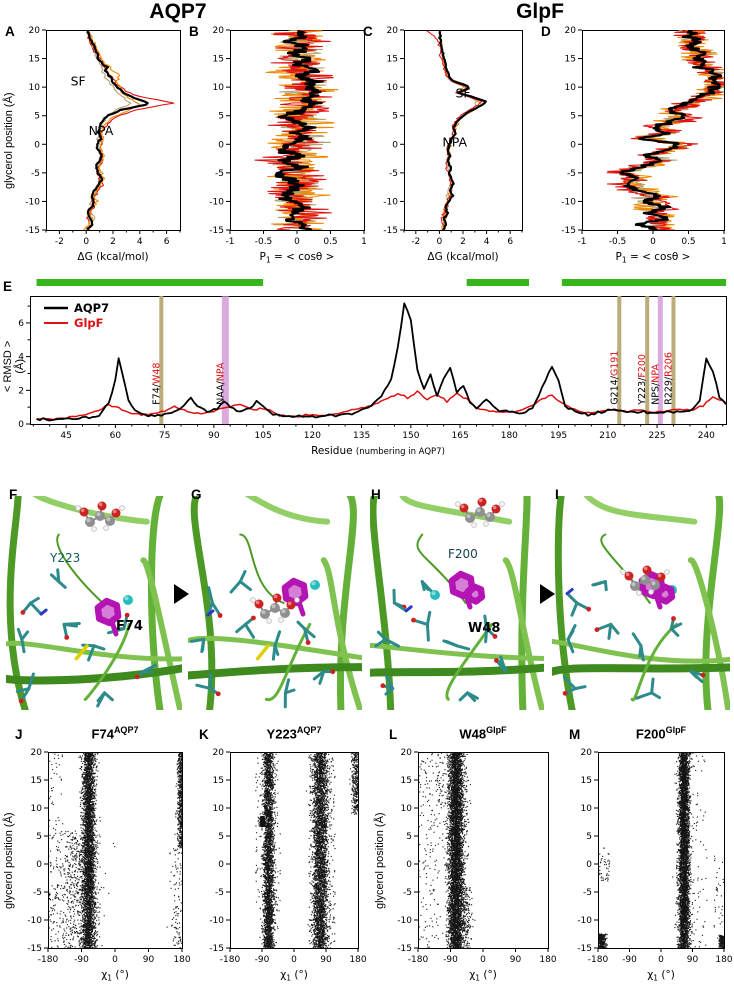 This screenshot has width=734, height=999. I want to click on panel-letter-m: M, so click(575, 734).